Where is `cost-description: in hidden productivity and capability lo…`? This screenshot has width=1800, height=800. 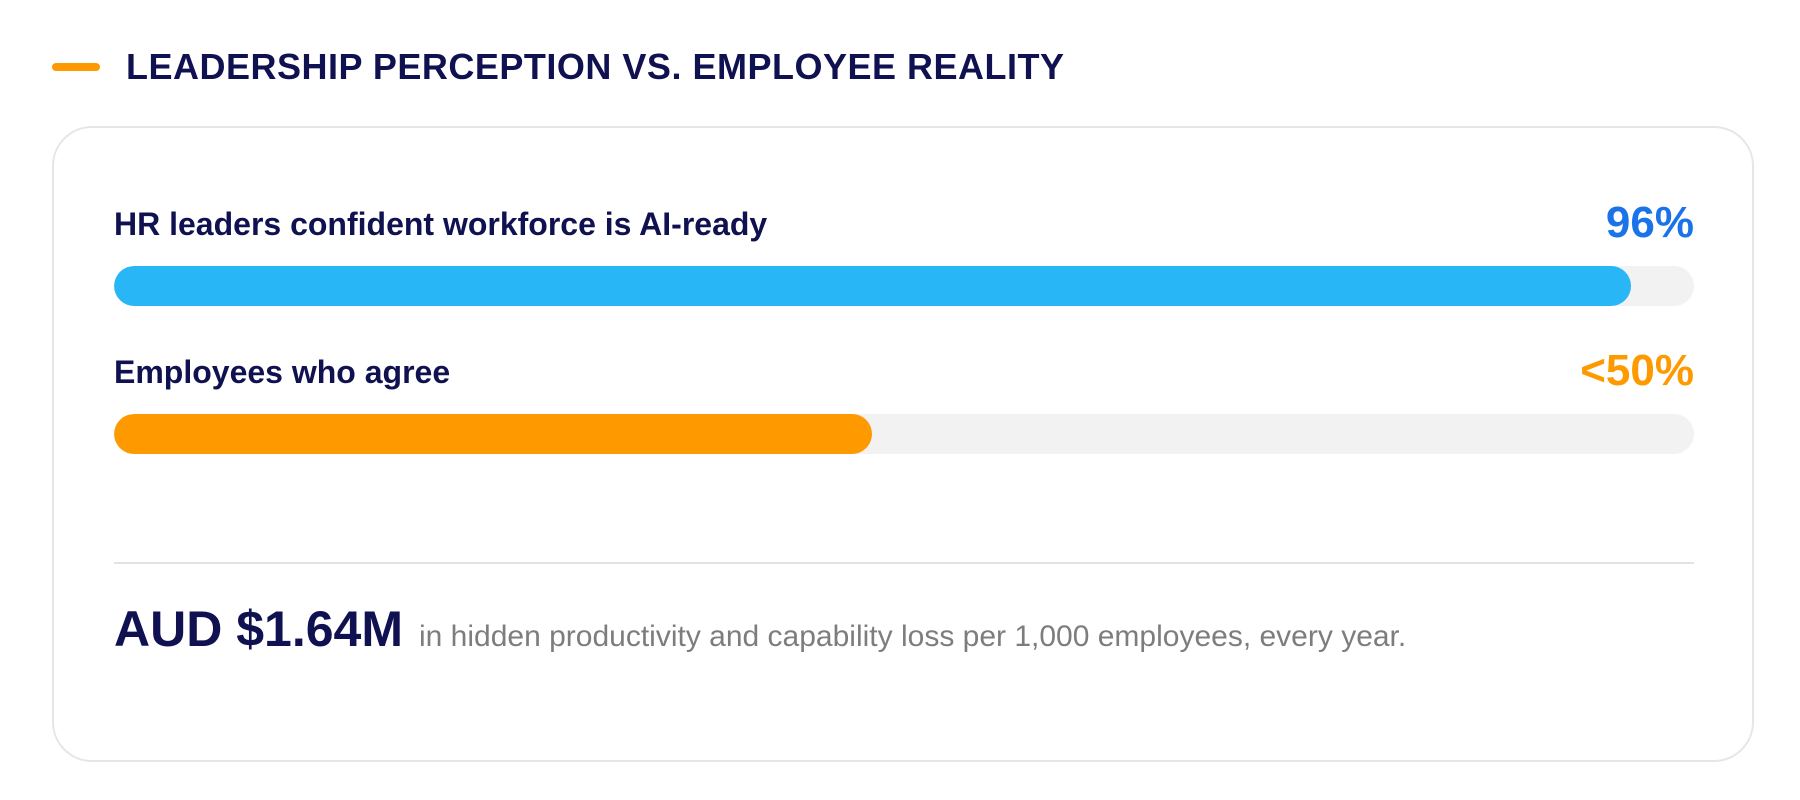
cost-description: in hidden productivity and capability lo… is located at coordinates (913, 636).